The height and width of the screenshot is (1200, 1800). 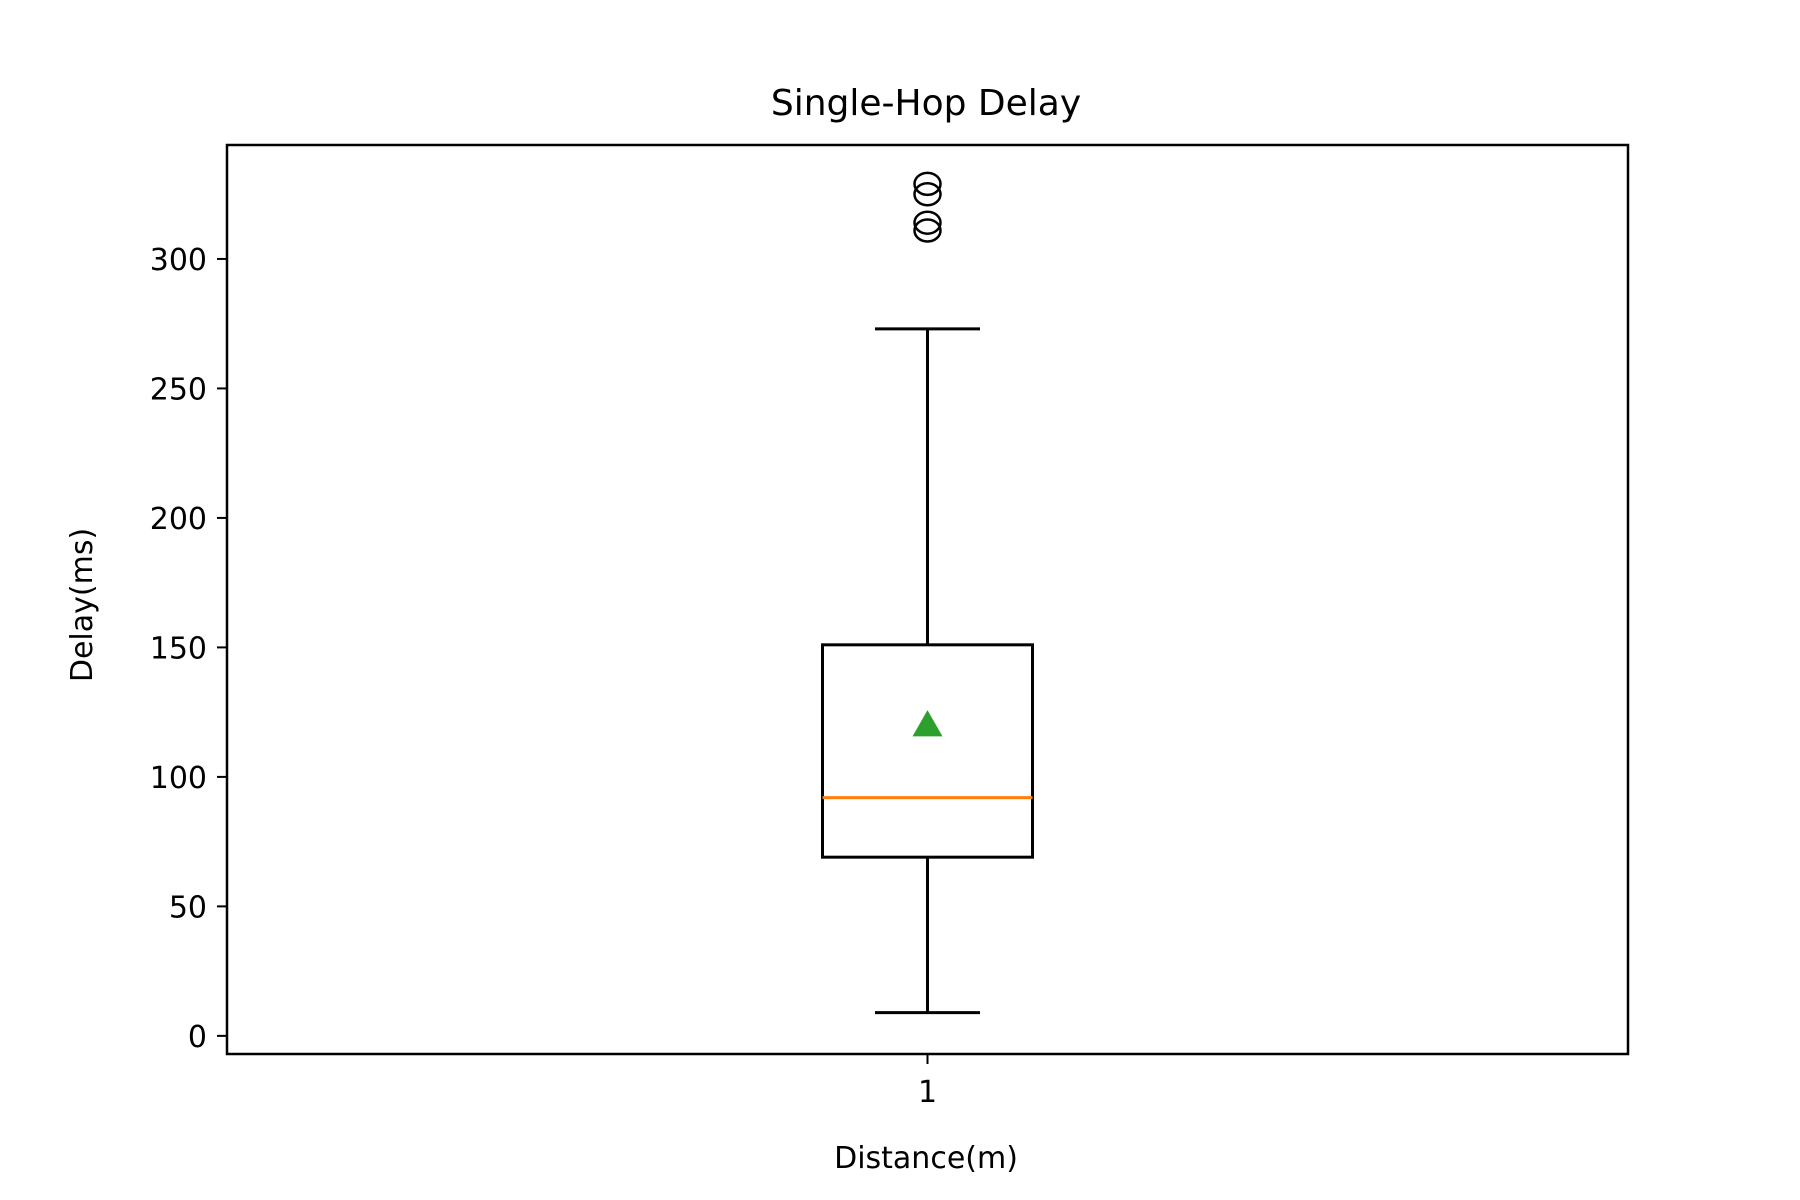 I want to click on x-axis-label: Distance(m), so click(x=926, y=1158).